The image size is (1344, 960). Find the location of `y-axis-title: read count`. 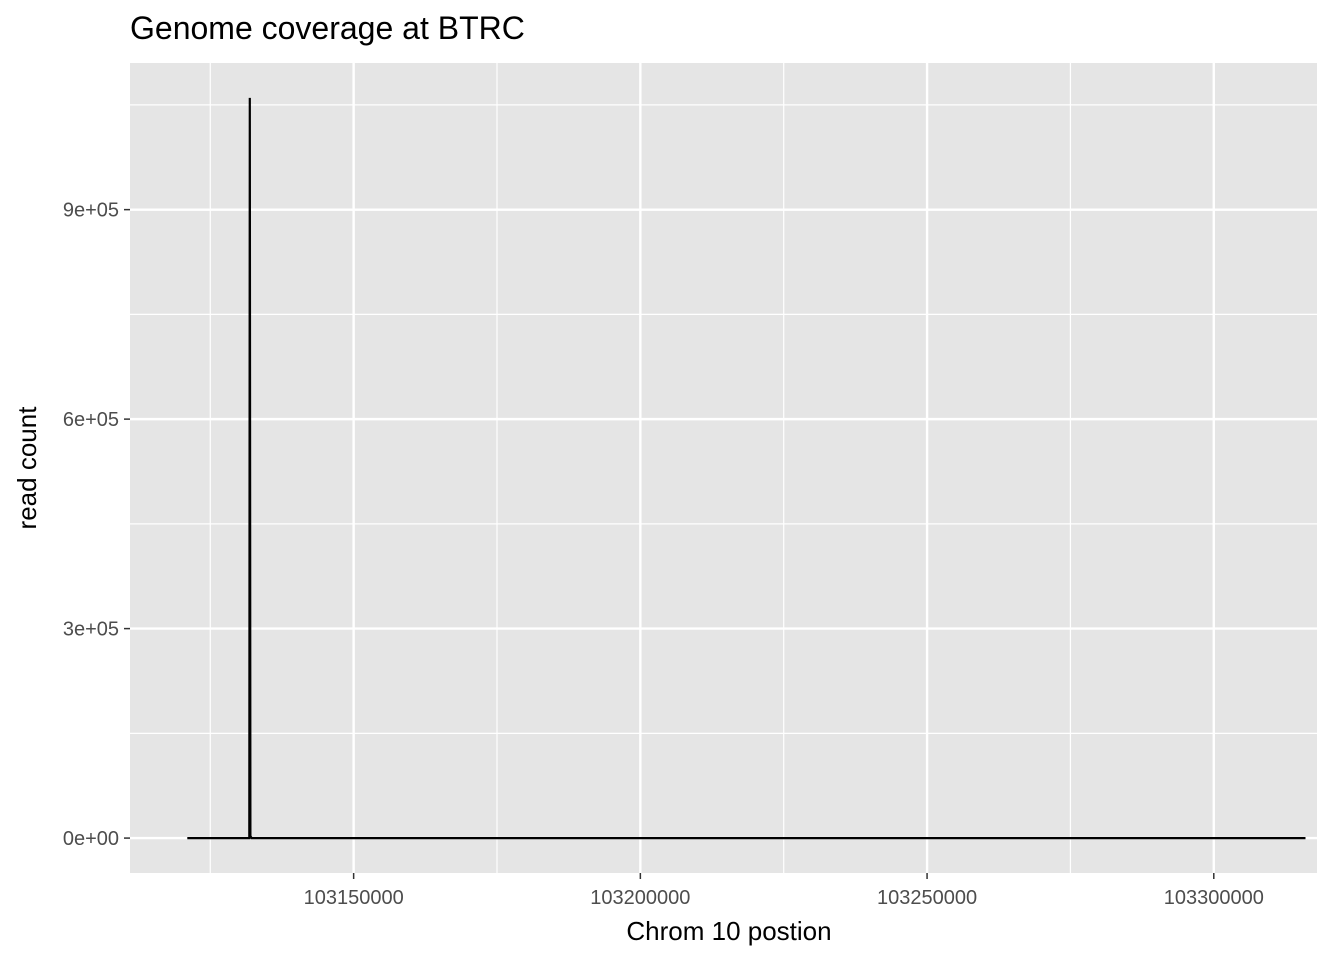

y-axis-title: read count is located at coordinates (27, 468).